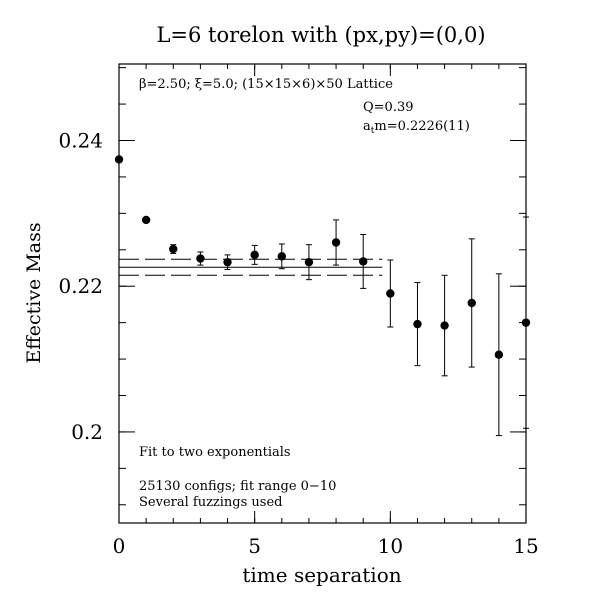 The height and width of the screenshot is (616, 598). What do you see at coordinates (254, 546) in the screenshot?
I see `x-tick-label: 5` at bounding box center [254, 546].